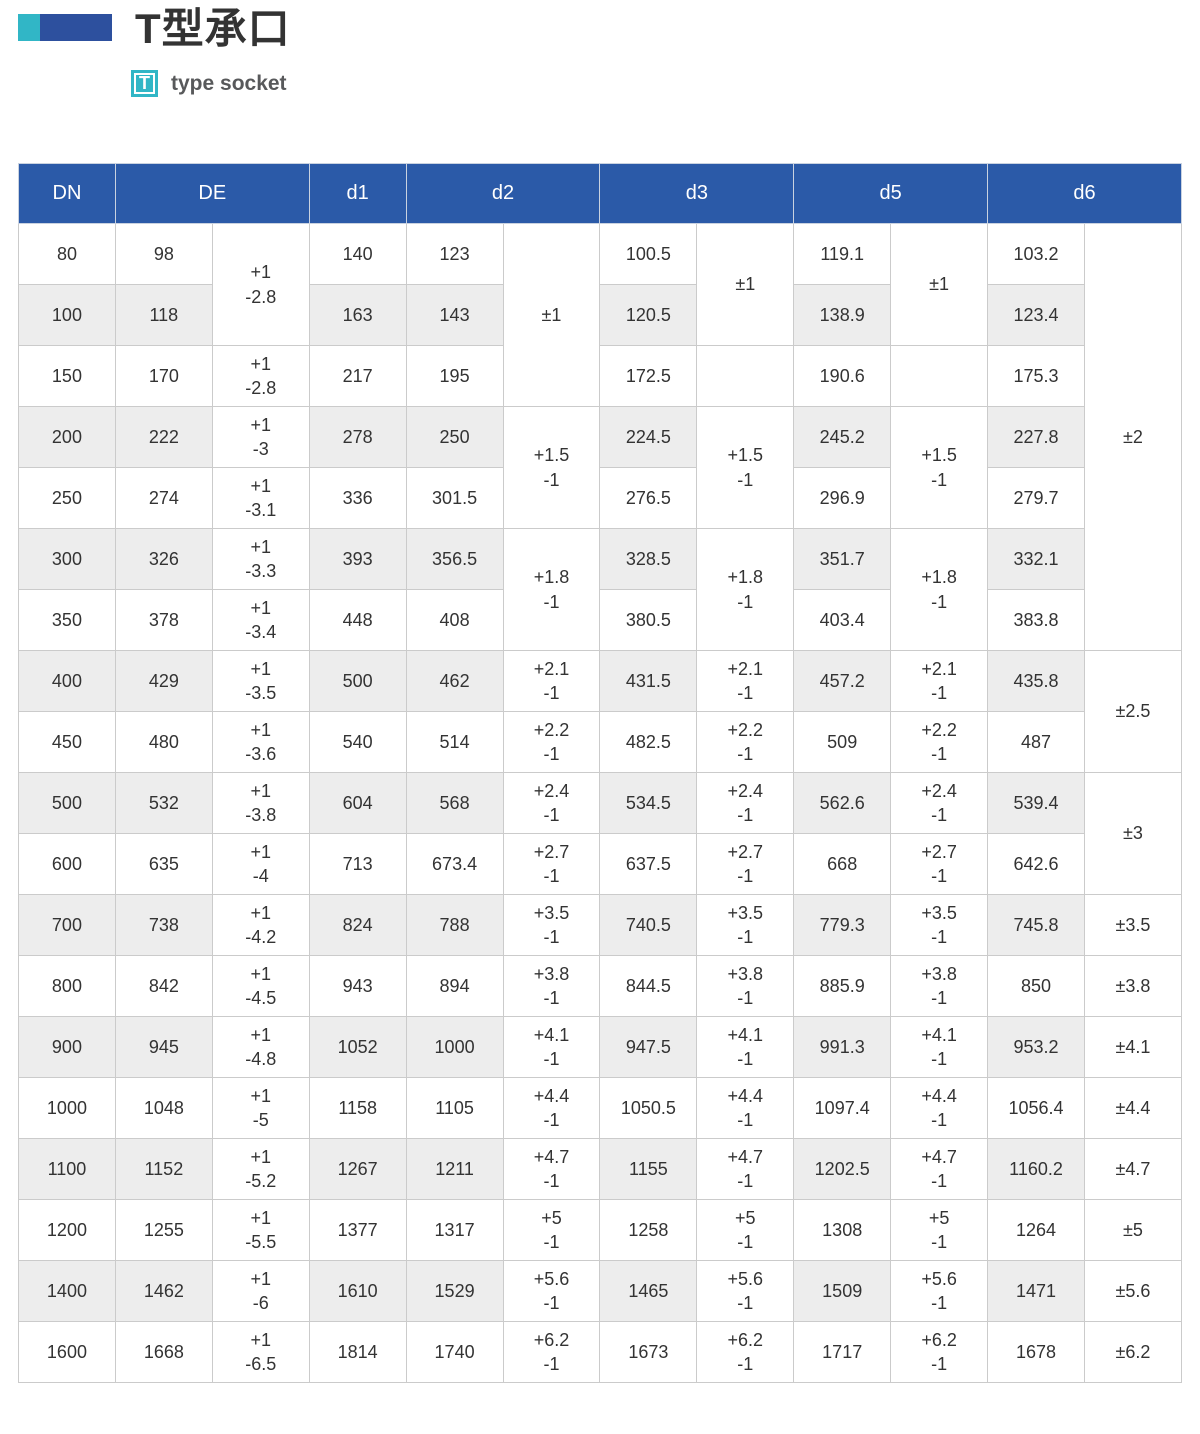 Image resolution: width=1200 pixels, height=1434 pixels. Describe the element at coordinates (260, 1352) in the screenshot. I see `tolerance-cell: +1 -6.5` at that location.